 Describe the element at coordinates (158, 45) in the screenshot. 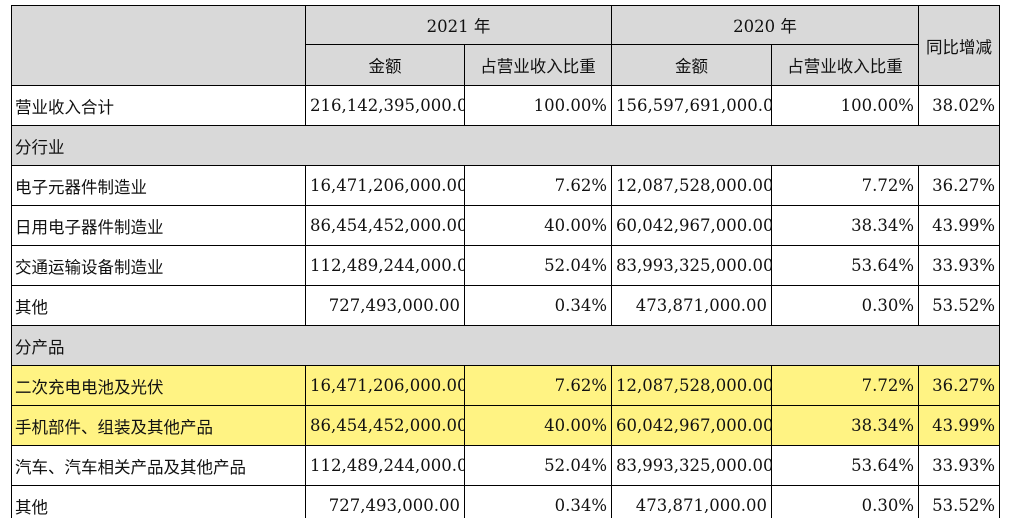

I see `header-blank-cell` at that location.